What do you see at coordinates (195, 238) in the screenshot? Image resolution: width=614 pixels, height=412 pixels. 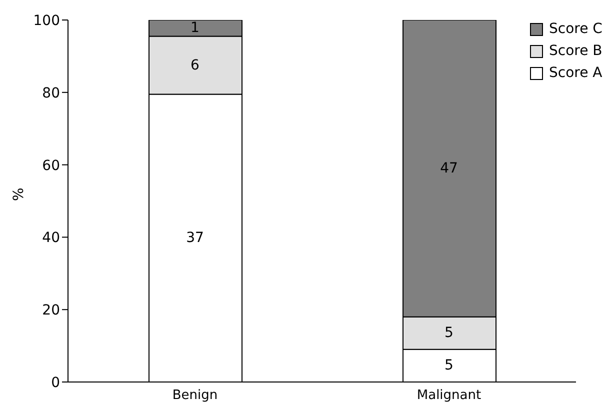 I see `annotation: 37` at bounding box center [195, 238].